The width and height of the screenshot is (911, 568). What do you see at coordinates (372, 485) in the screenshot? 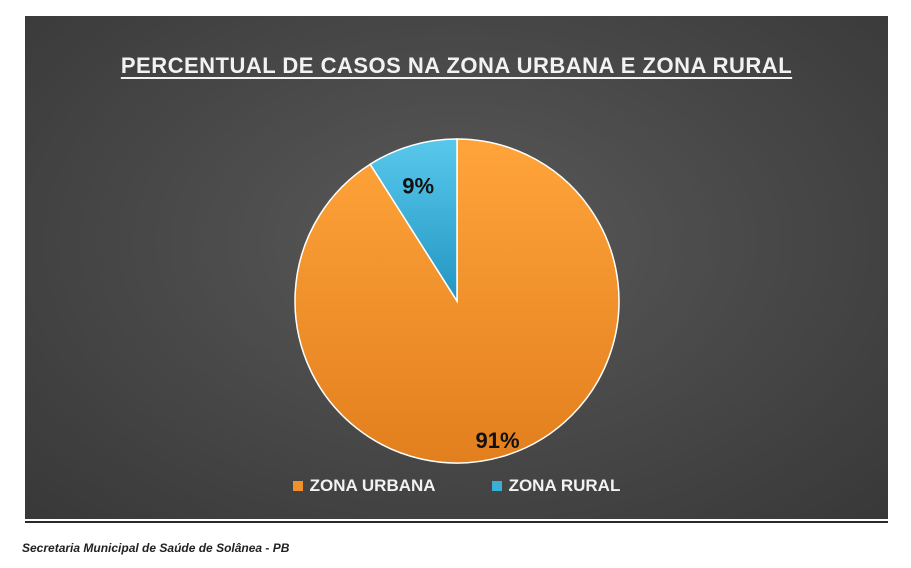
I see `legend-label-zona-urbana: ZONA URBANA` at bounding box center [372, 485].